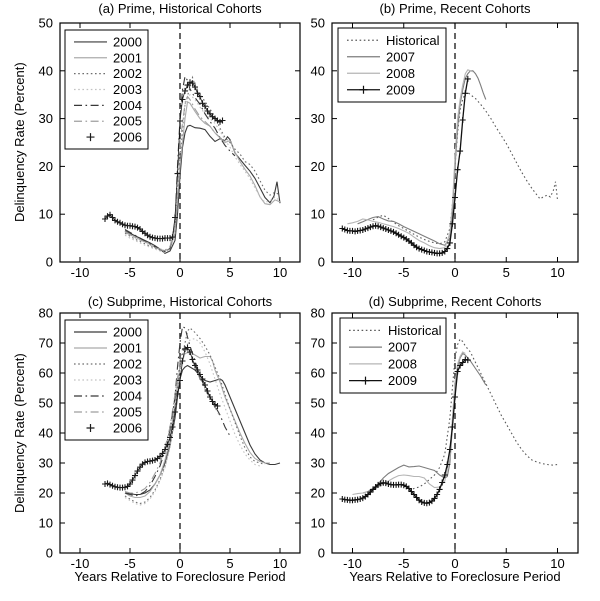 The image size is (600, 601). I want to click on legend-label: 2006, so click(127, 428).